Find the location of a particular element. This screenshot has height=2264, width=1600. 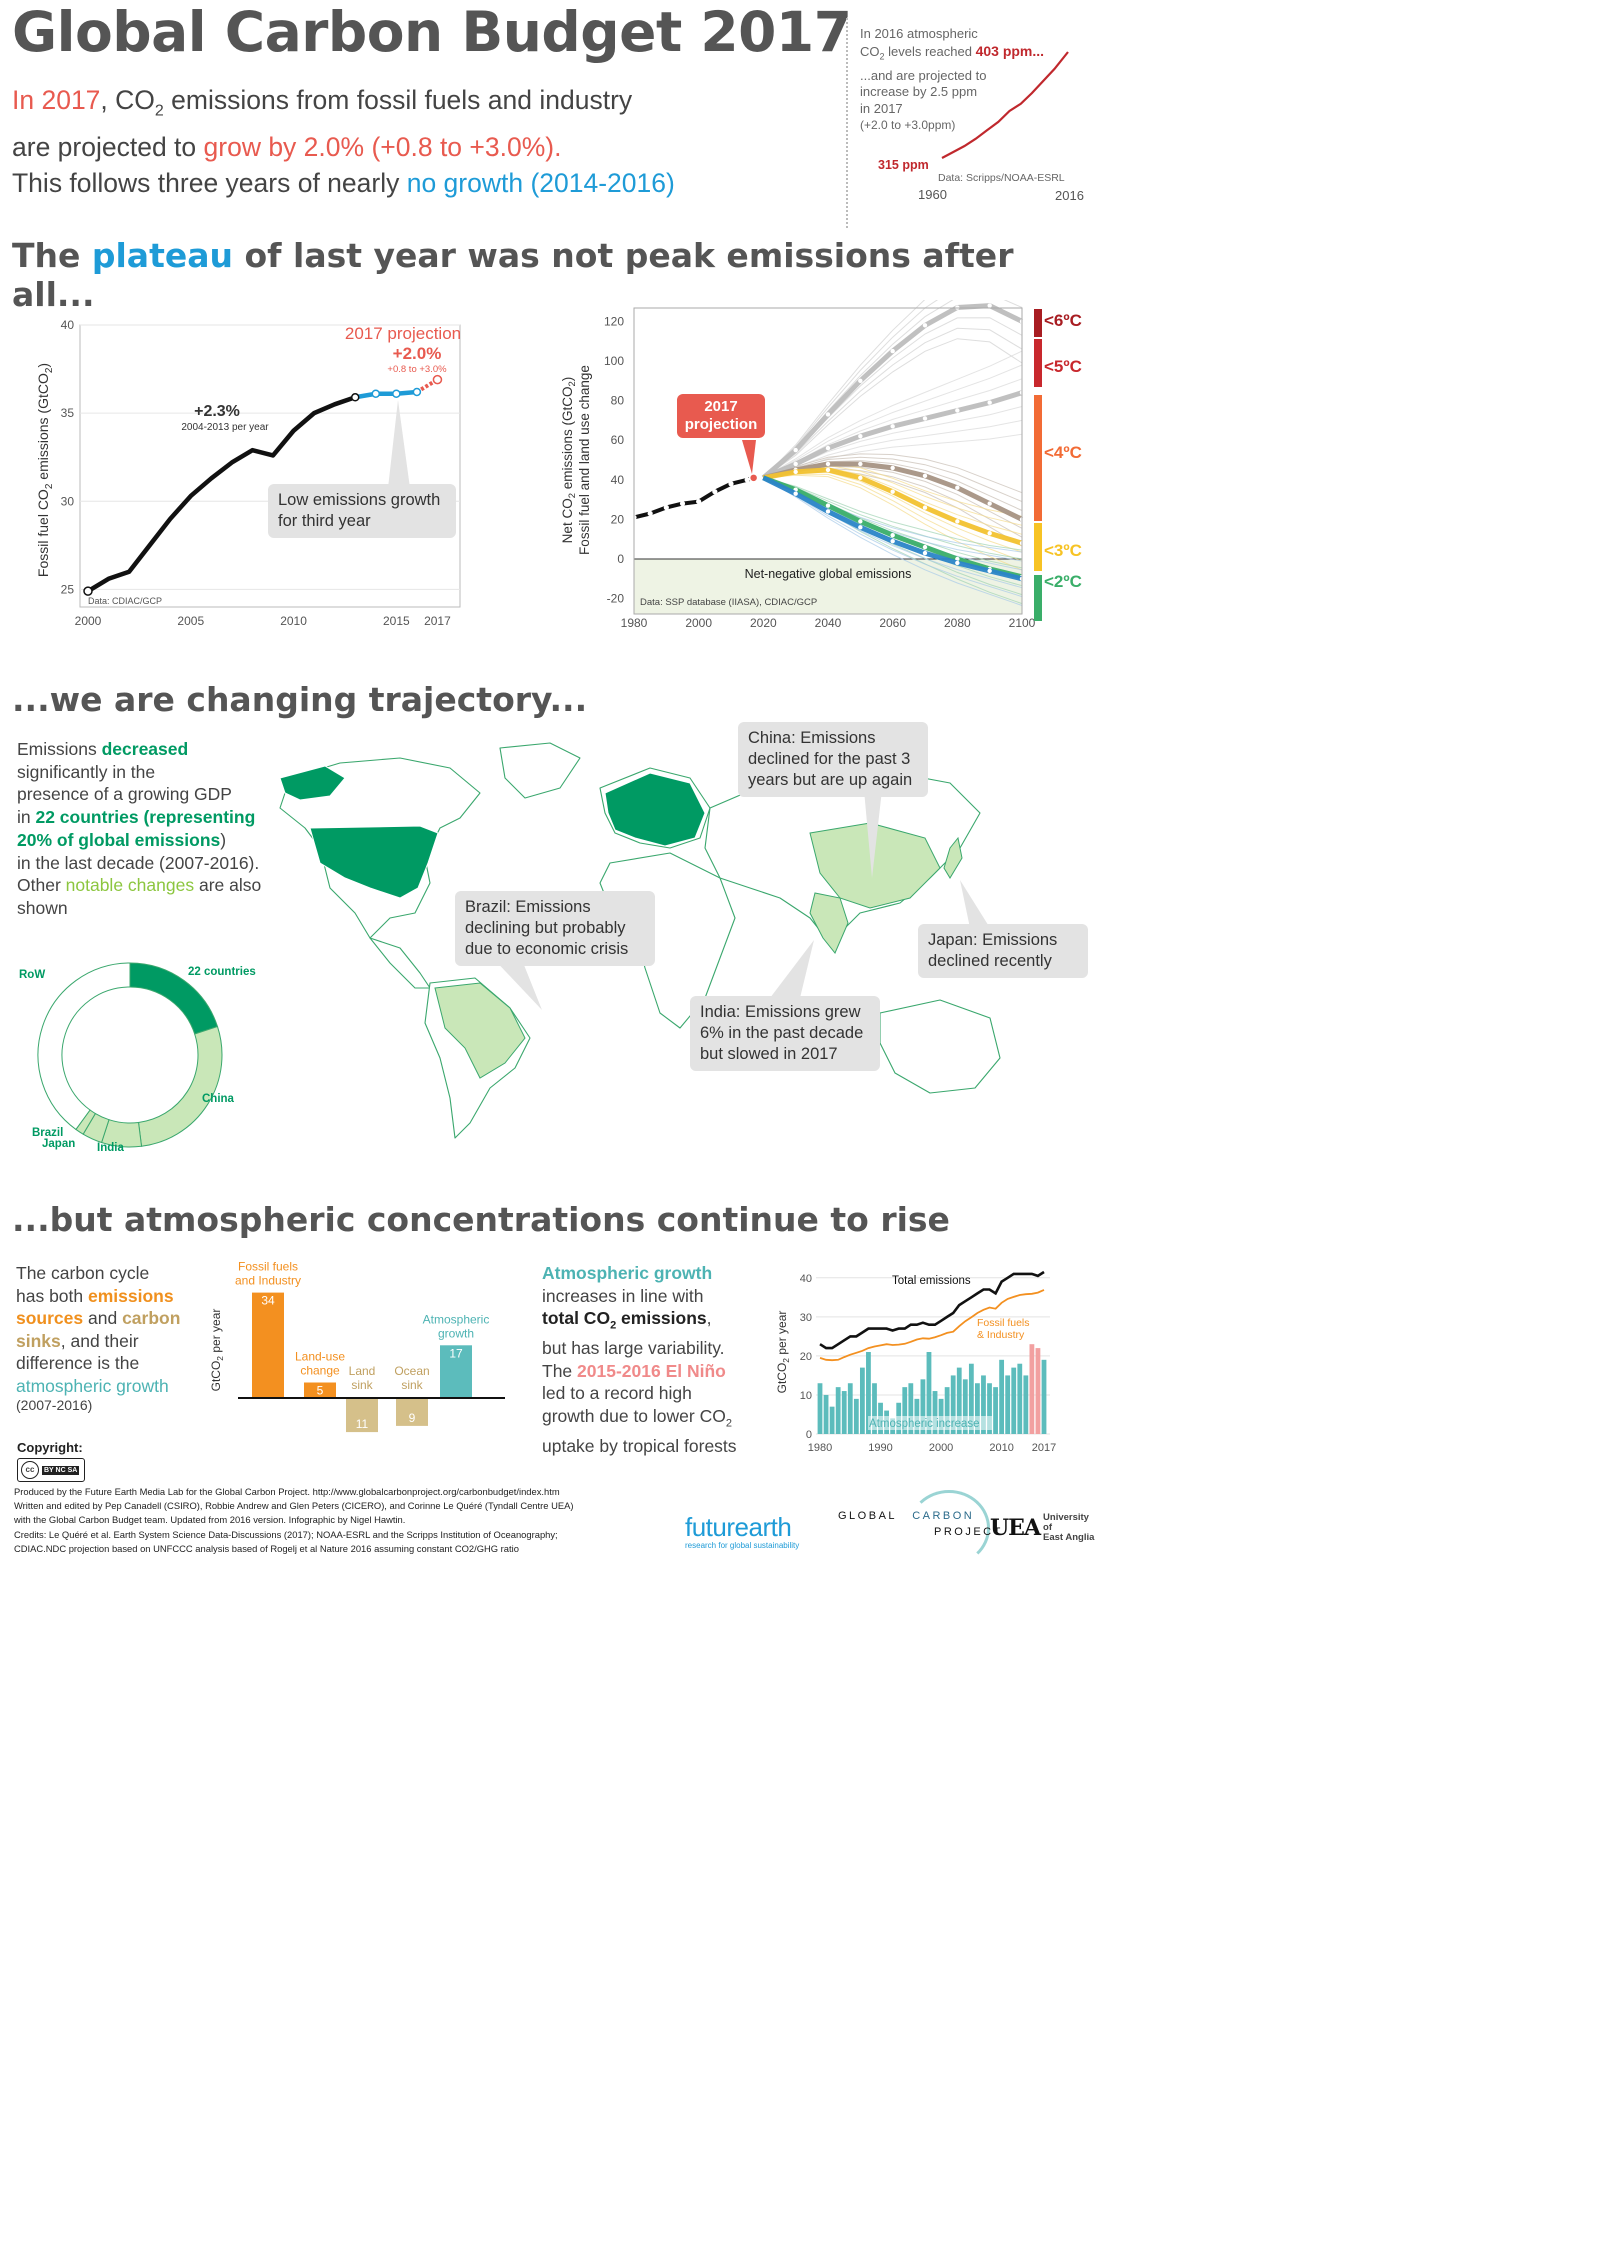

scenario-main-series is located at coordinates (893, 442).